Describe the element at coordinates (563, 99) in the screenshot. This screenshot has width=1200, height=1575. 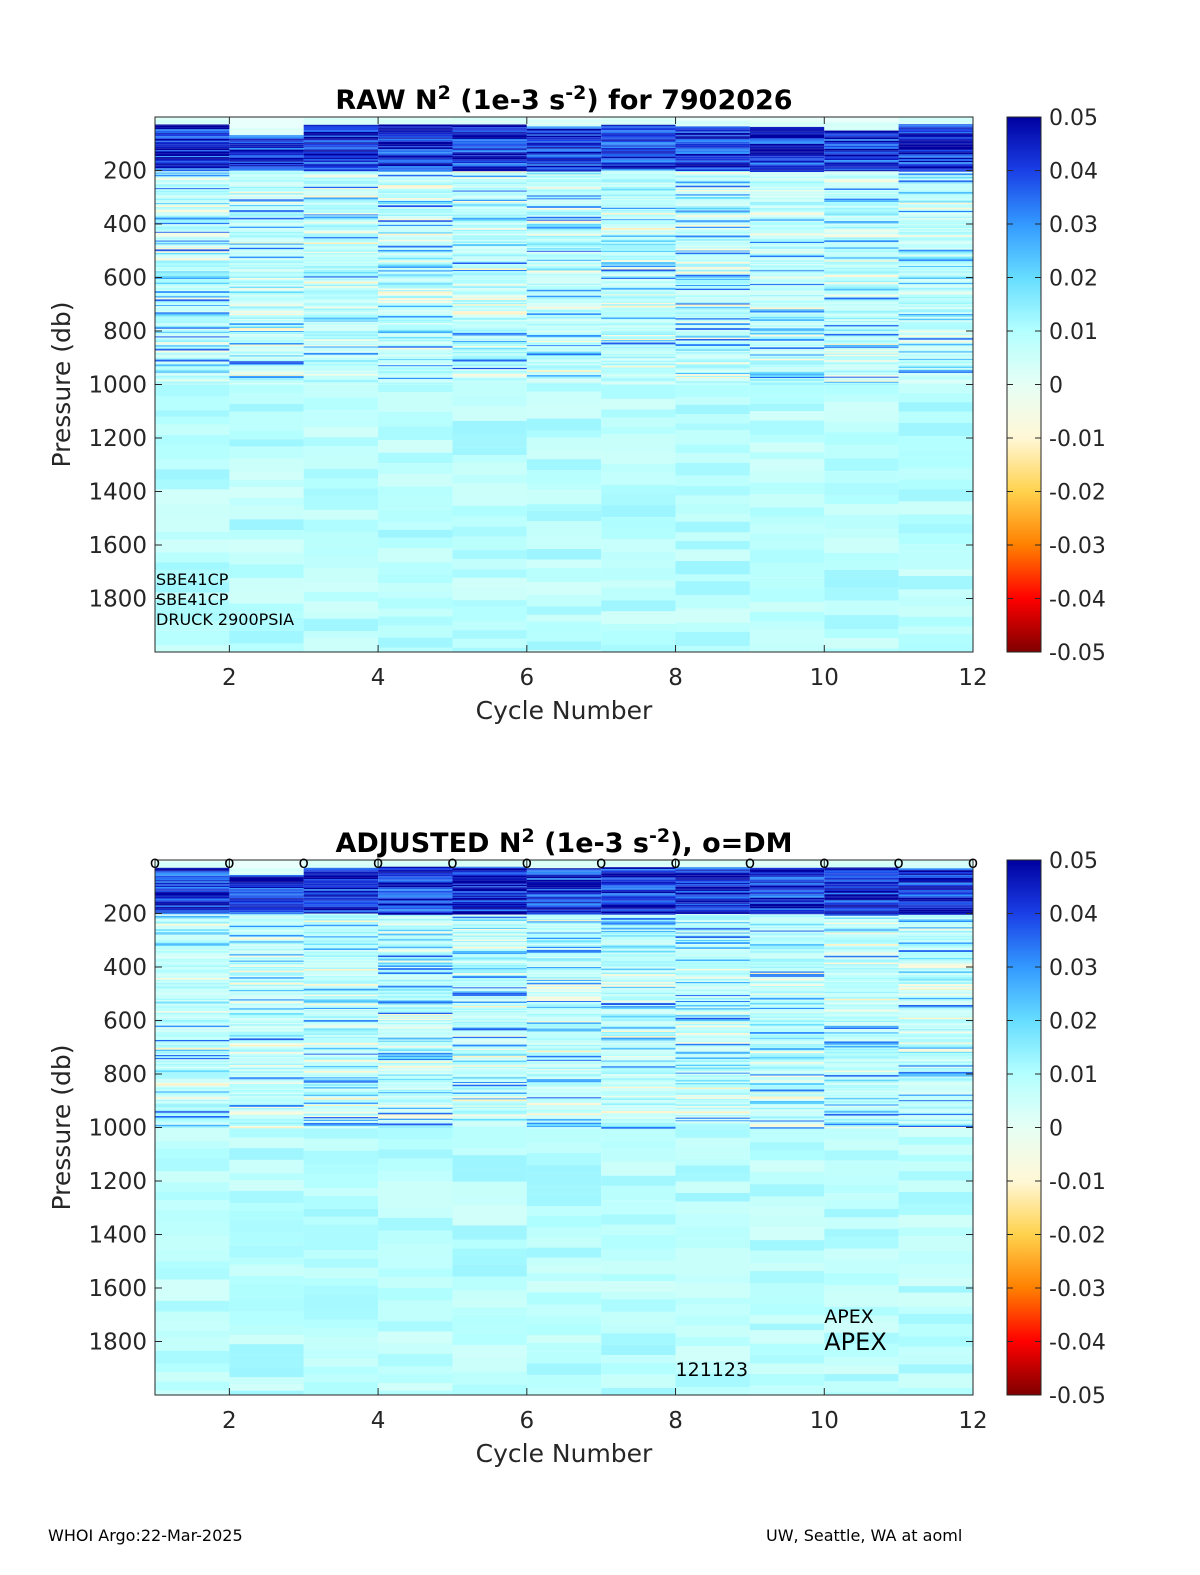
I see `chart-title: RAW N2 (1e-3 s-2) for 7902026` at that location.